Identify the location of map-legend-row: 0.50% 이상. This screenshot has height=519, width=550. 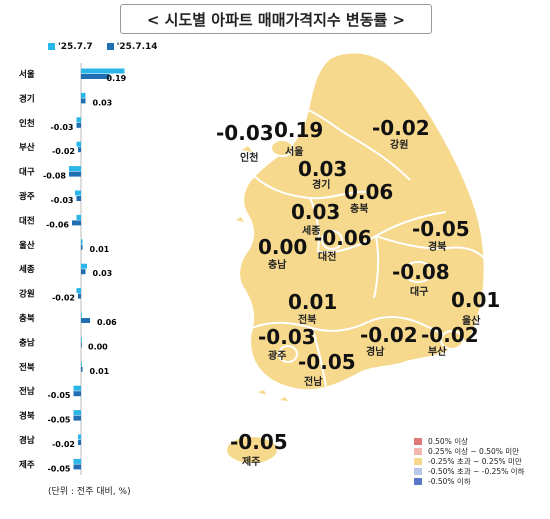
(469, 441).